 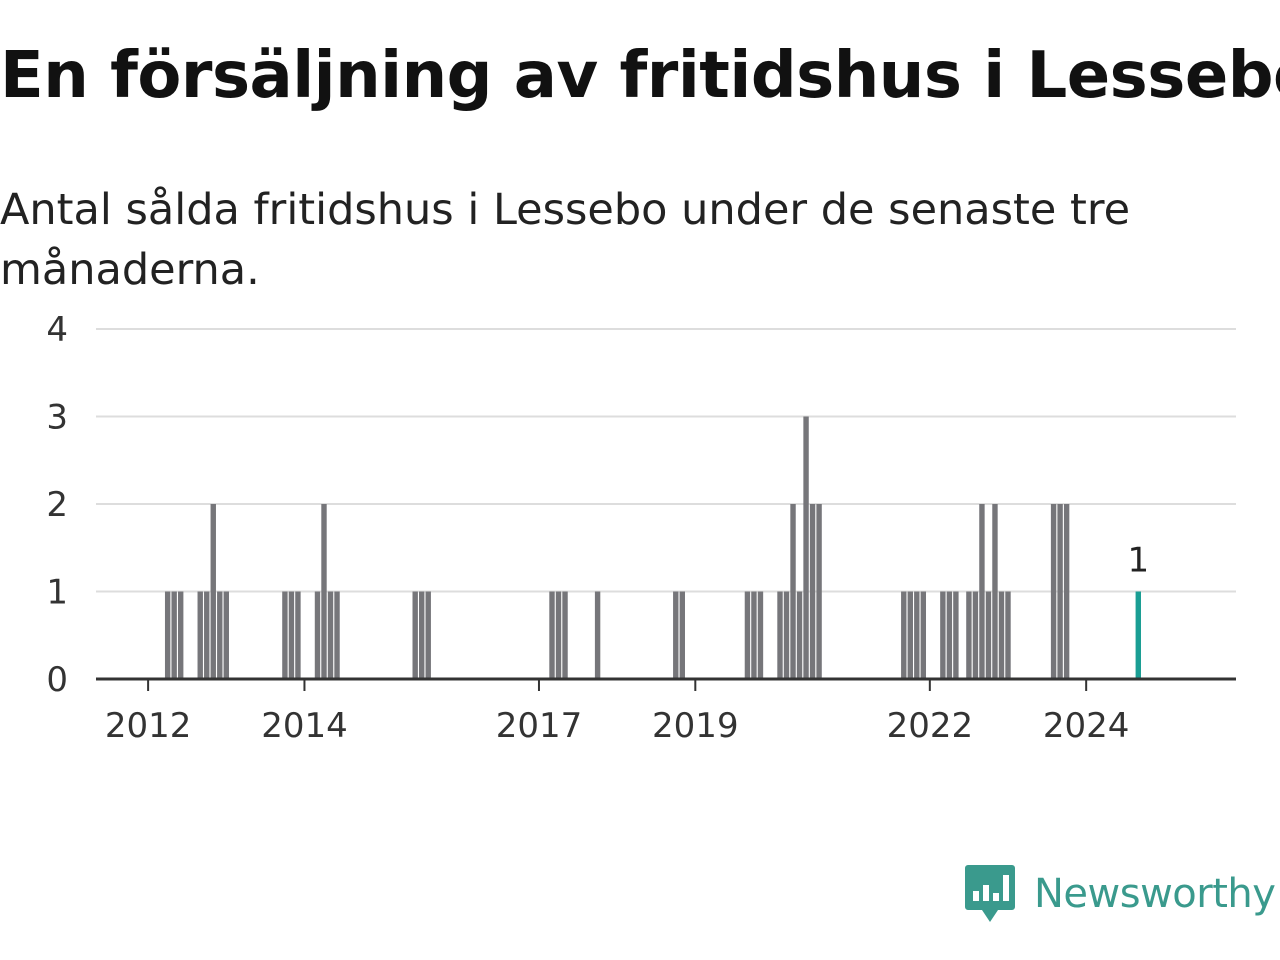 I want to click on brand-name: Newsworthy, so click(x=1155, y=894).